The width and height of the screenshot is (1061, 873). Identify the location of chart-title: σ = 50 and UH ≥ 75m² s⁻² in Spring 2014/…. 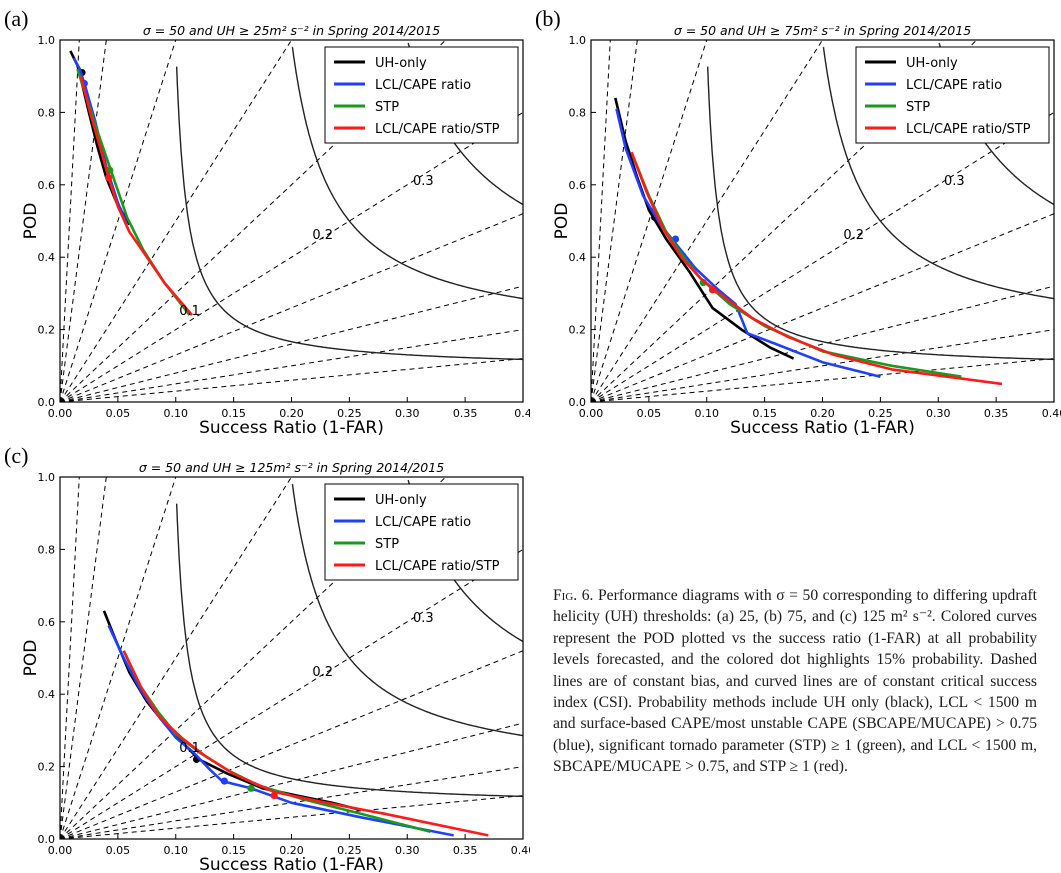
(822, 30).